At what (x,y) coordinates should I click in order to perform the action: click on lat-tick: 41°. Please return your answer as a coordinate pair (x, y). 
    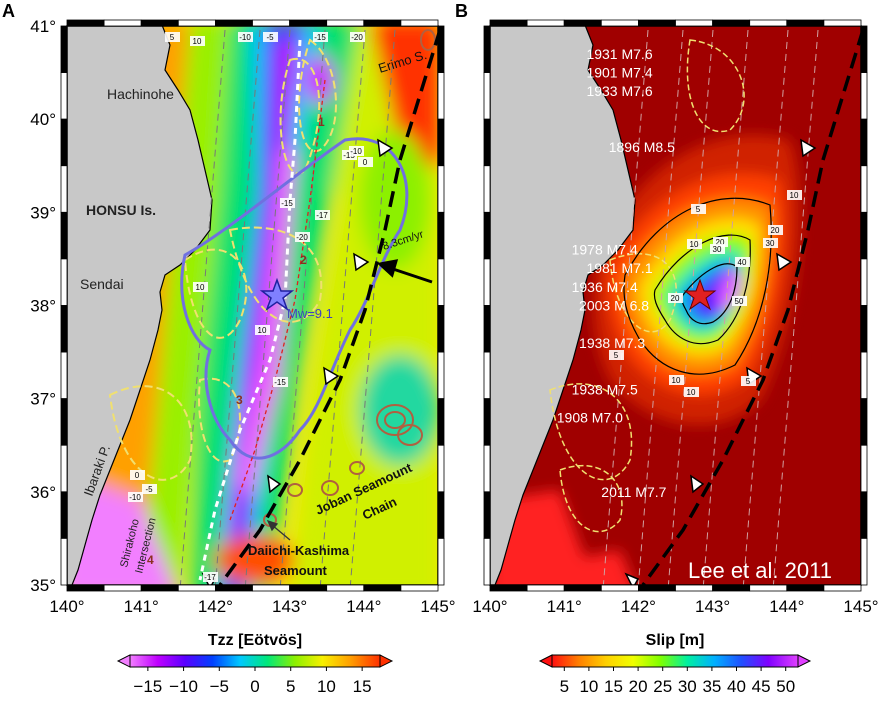
    Looking at the image, I should click on (43, 26).